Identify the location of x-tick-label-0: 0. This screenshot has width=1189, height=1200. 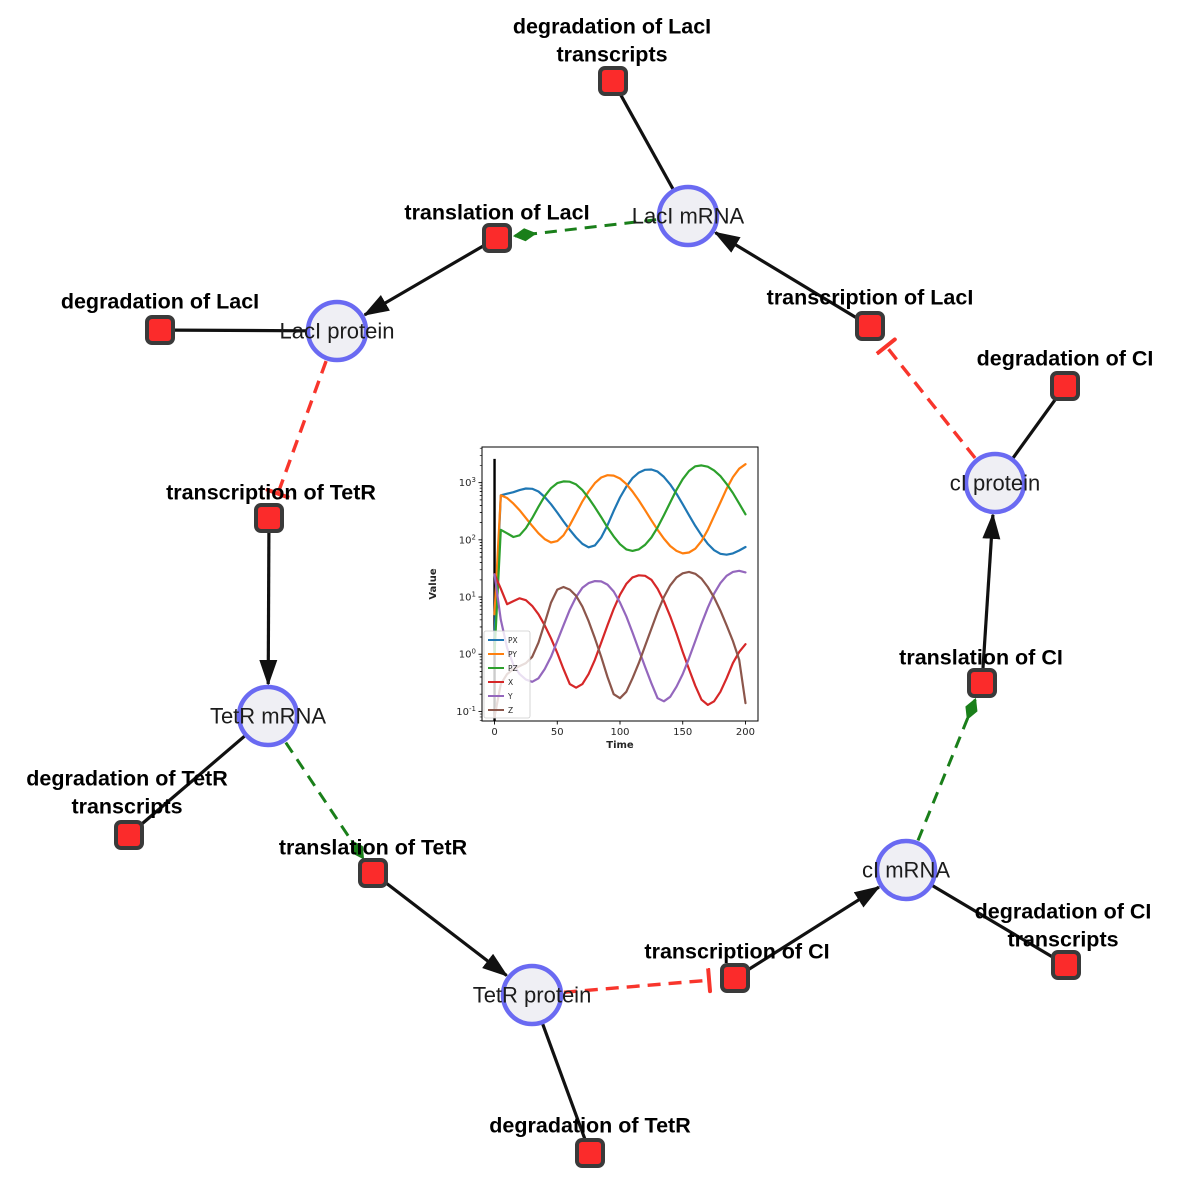
(494, 732).